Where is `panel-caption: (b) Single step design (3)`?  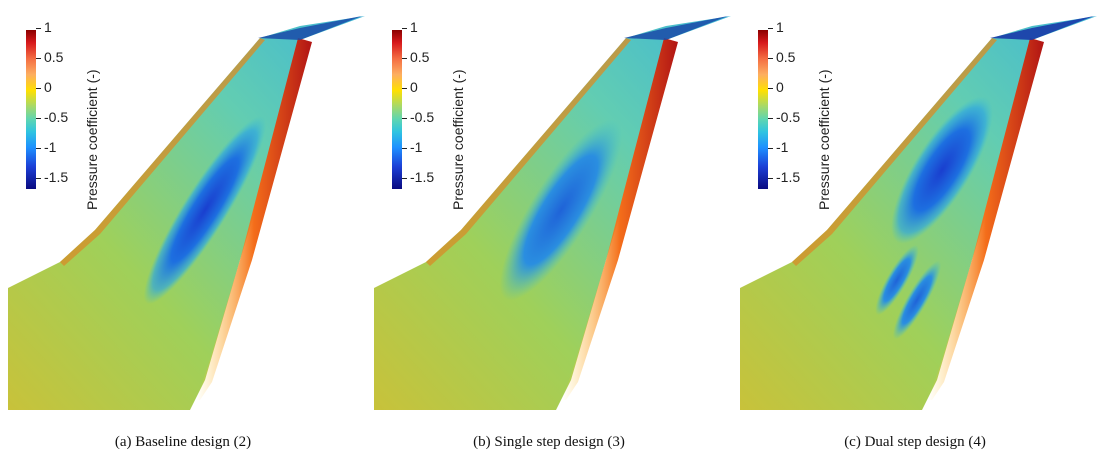
panel-caption: (b) Single step design (3) is located at coordinates (549, 442).